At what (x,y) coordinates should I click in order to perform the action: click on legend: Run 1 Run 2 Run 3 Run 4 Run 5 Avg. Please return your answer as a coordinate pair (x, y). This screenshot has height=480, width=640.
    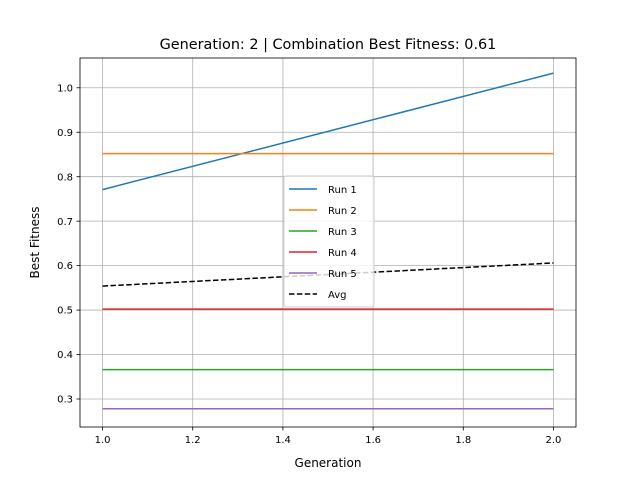
    Looking at the image, I should click on (329, 241).